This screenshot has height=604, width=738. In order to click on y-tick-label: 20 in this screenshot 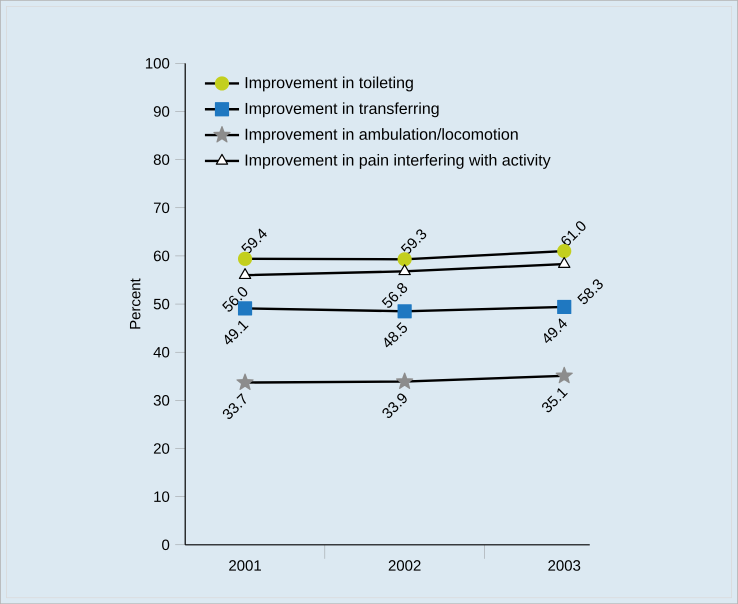, I will do `click(162, 448)`.